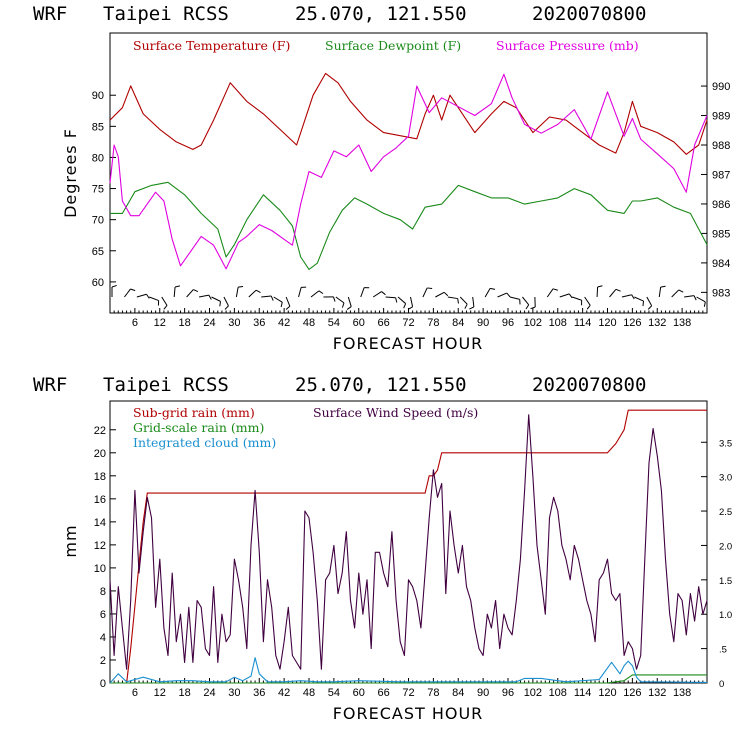 Image resolution: width=740 pixels, height=740 pixels. I want to click on bottom-y-axis-label: mm, so click(70, 540).